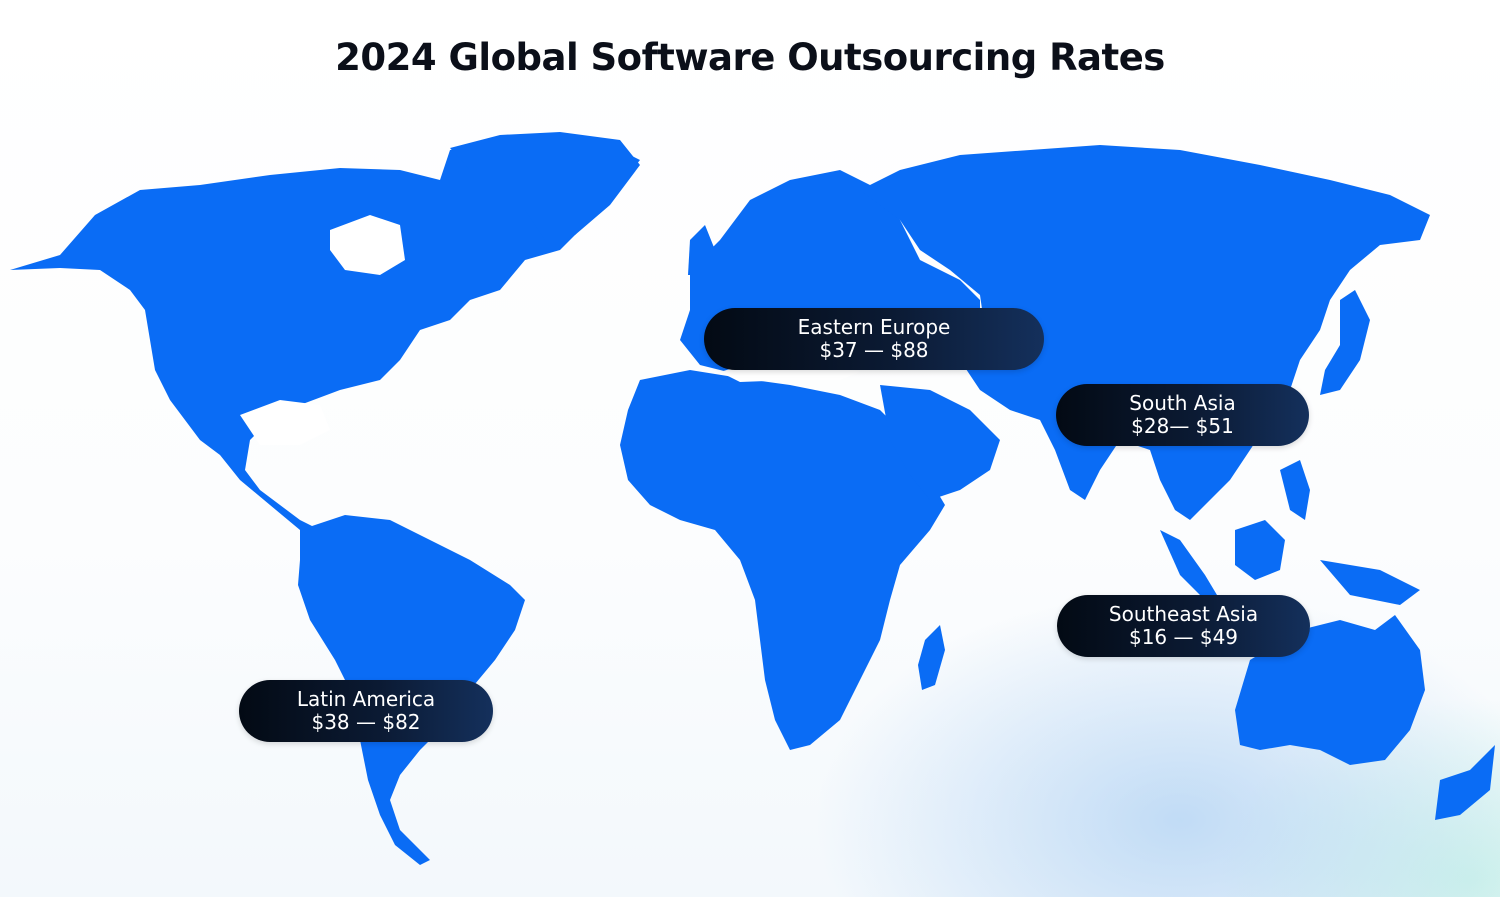 Image resolution: width=1500 pixels, height=897 pixels. What do you see at coordinates (366, 722) in the screenshot?
I see `region-rate: $38 — $82` at bounding box center [366, 722].